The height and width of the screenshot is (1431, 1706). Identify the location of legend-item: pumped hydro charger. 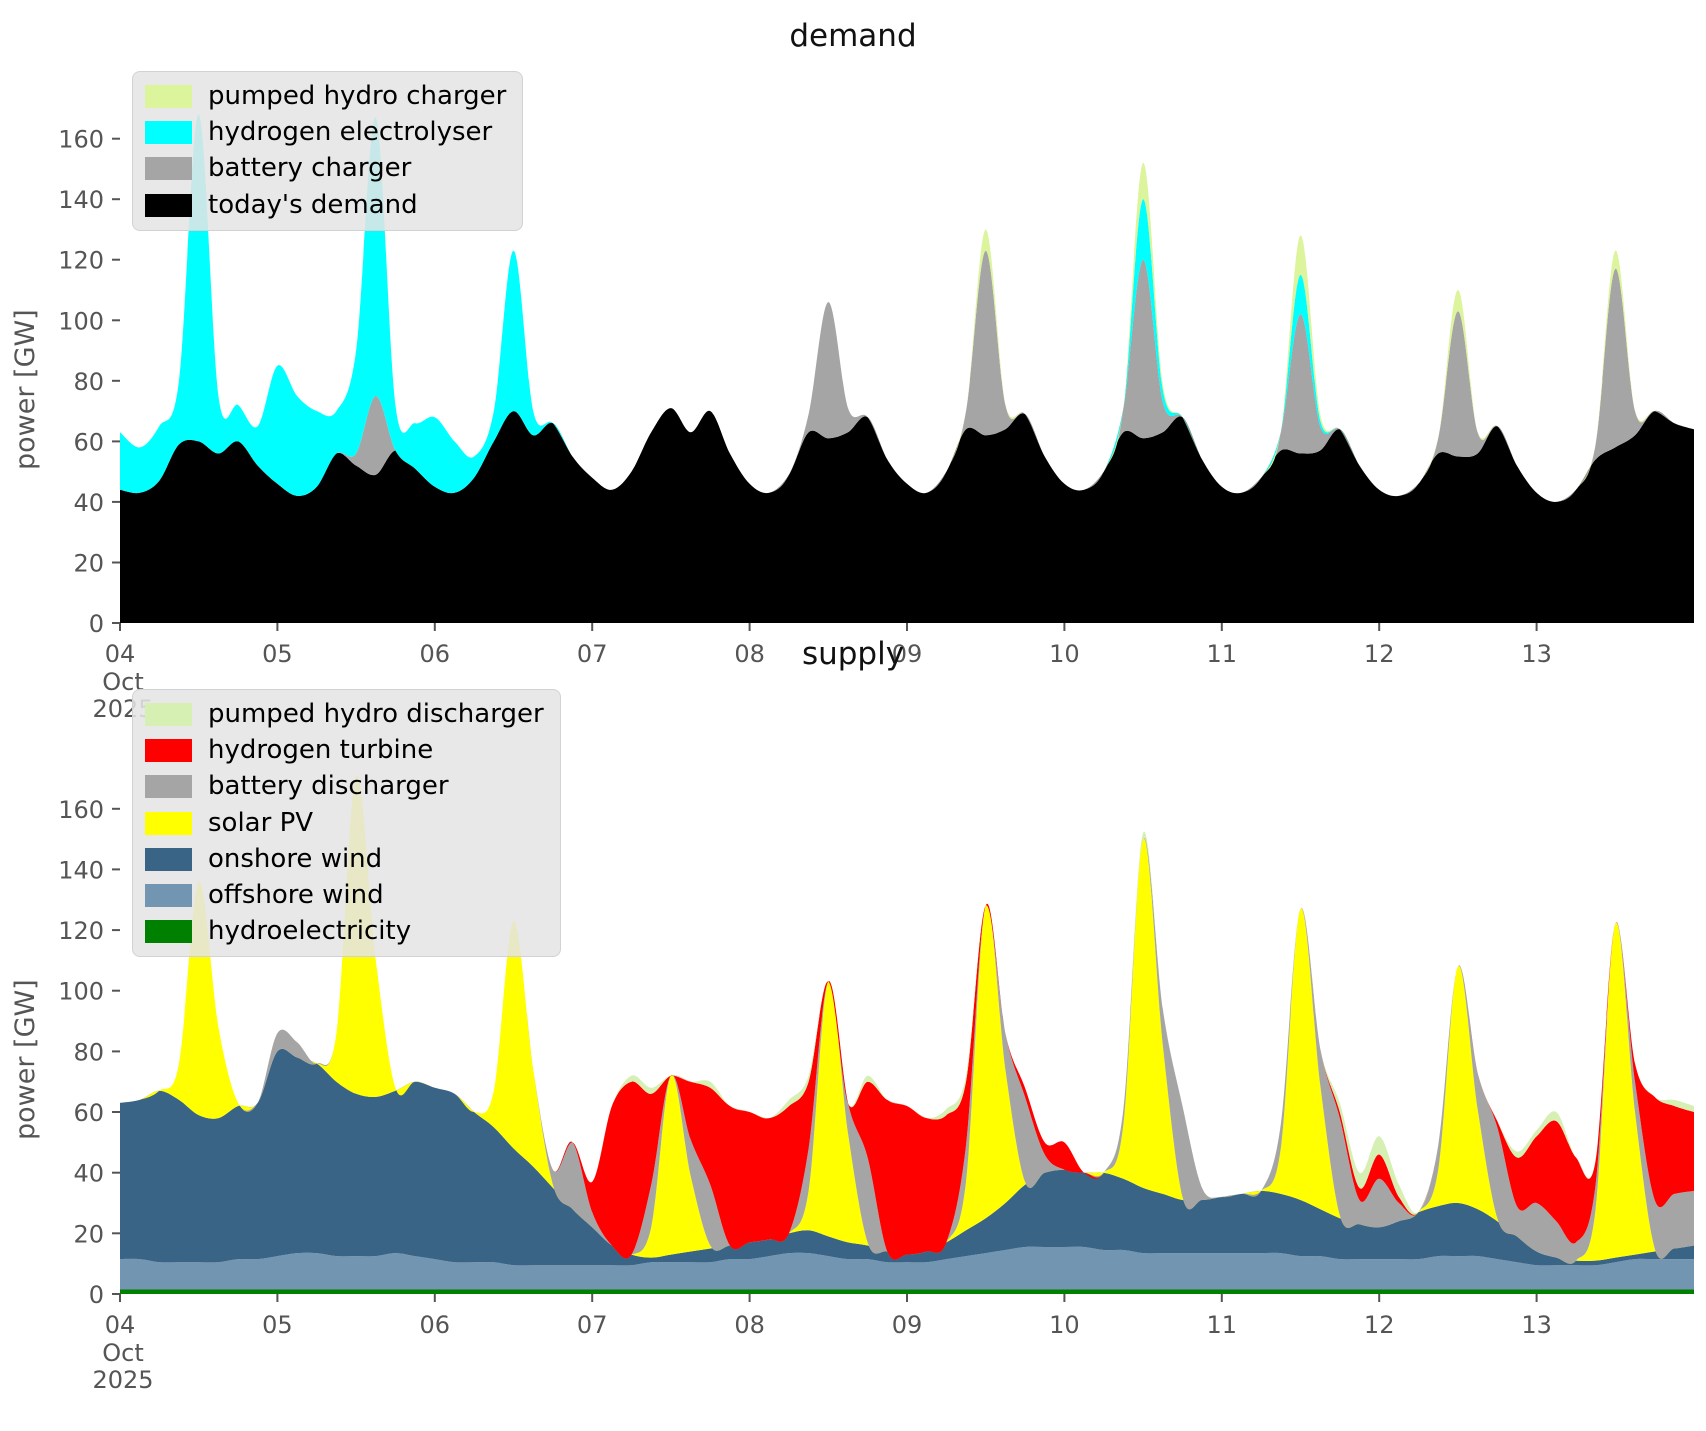
(325, 96).